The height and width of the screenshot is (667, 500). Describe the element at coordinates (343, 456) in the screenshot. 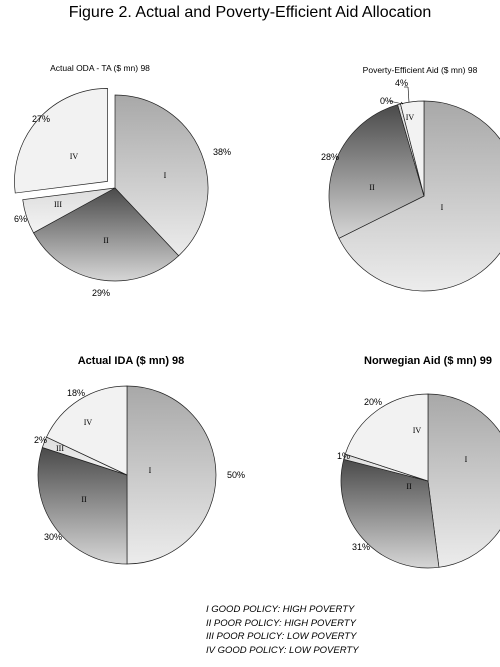

I see `slice-value-label: 1%` at that location.